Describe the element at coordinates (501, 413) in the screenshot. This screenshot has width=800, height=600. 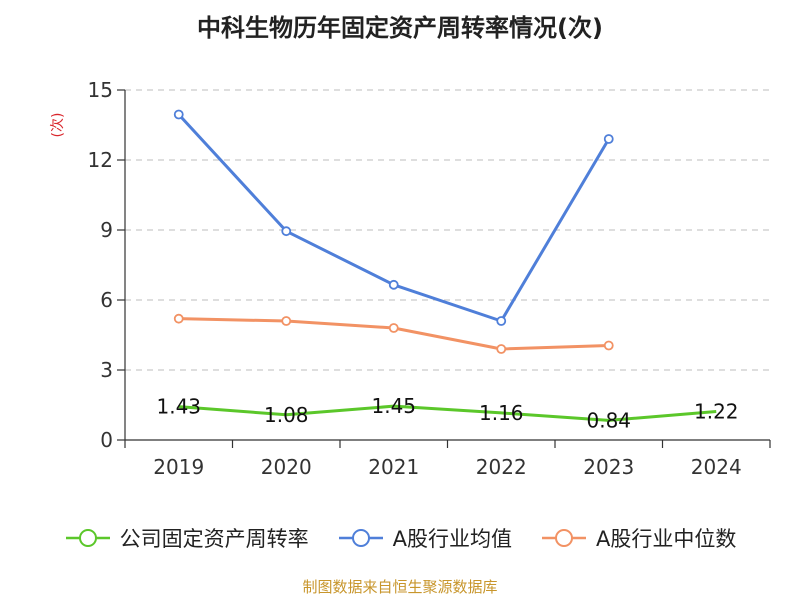
I see `data-label: 1.16` at that location.